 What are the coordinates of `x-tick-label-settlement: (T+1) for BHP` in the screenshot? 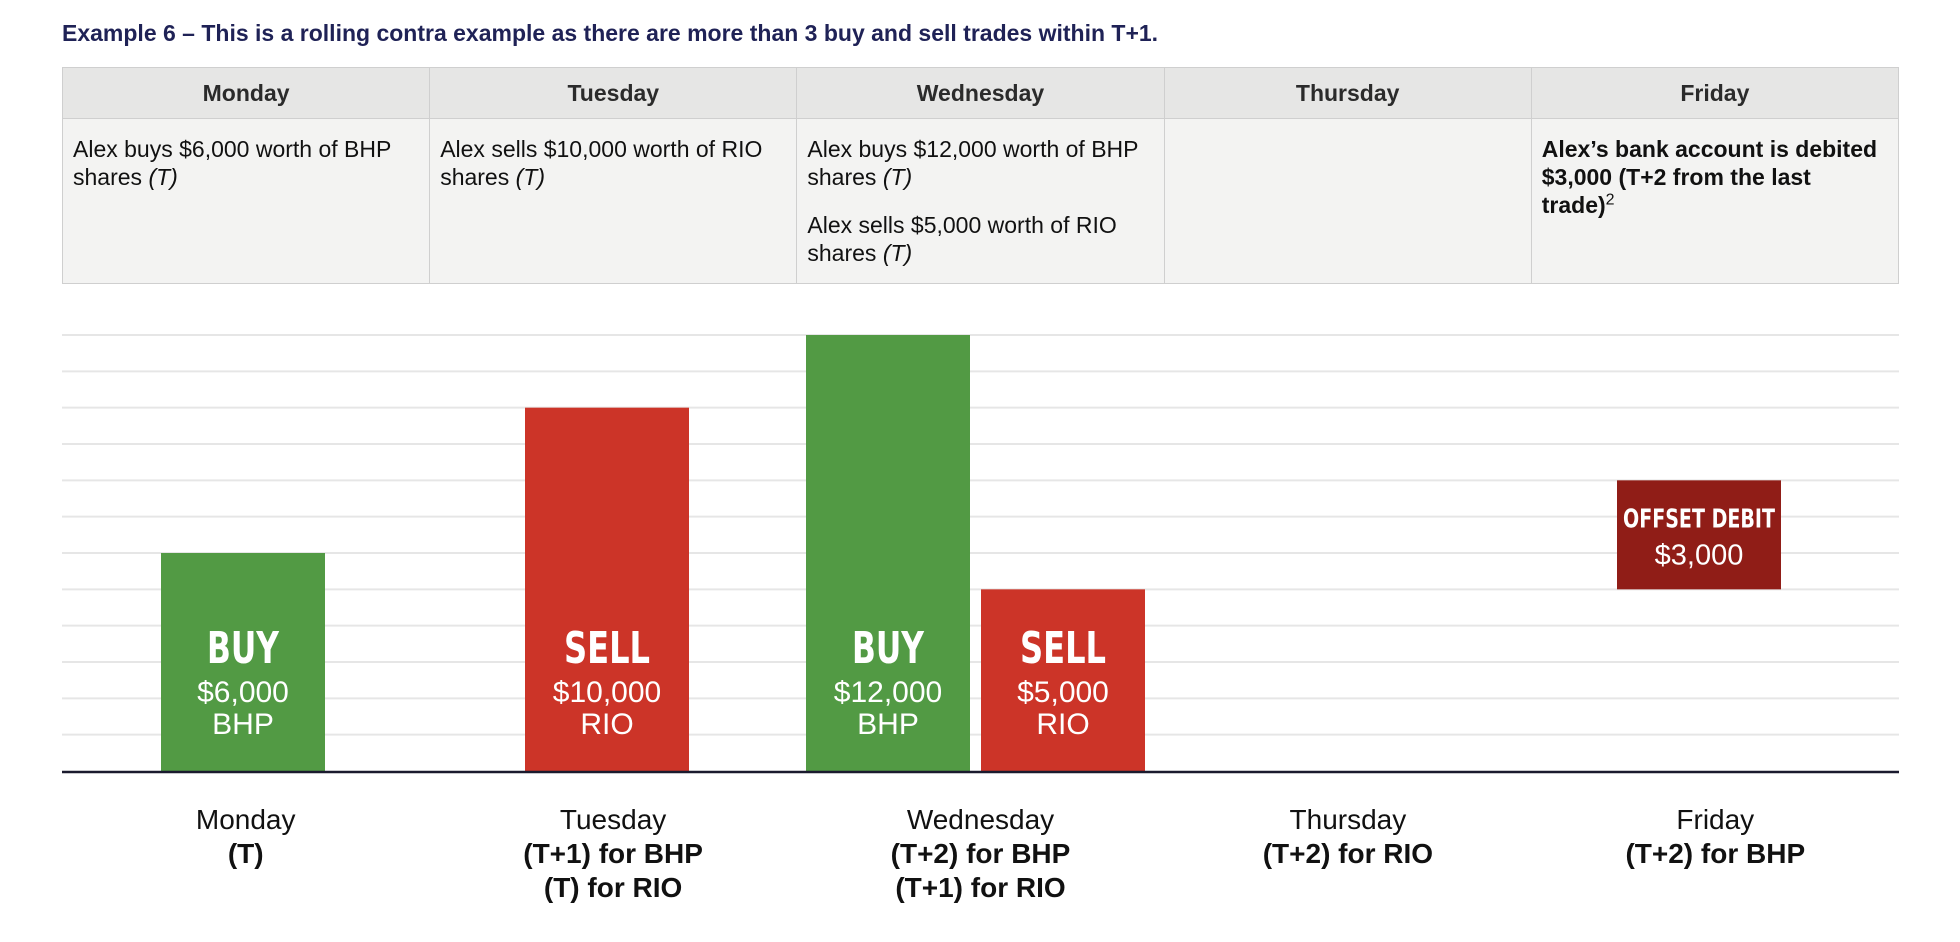 It's located at (613, 853).